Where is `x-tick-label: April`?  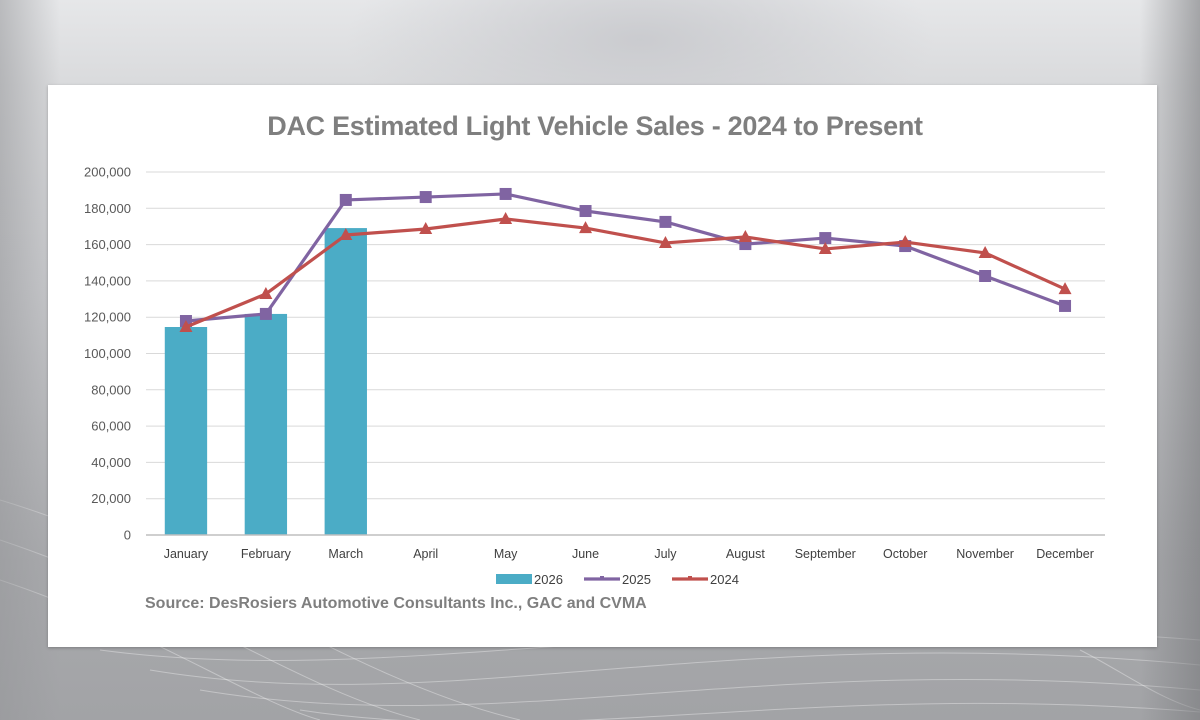
x-tick-label: April is located at coordinates (425, 554).